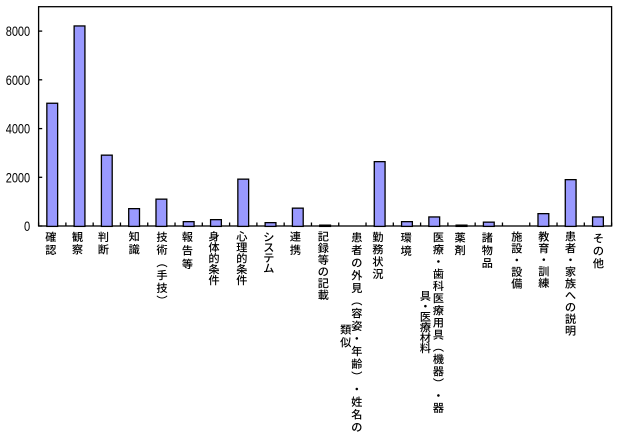 The width and height of the screenshot is (621, 445). I want to click on svg-text: 6000, so click(18, 80).